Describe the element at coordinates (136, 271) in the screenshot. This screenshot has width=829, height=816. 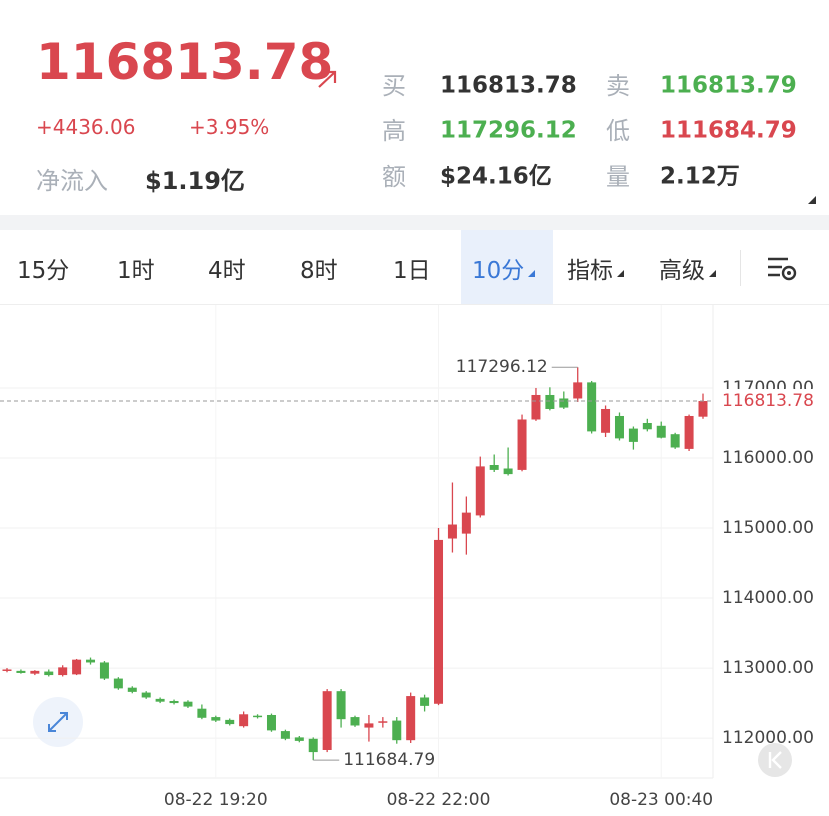
I see `tab: 1时` at that location.